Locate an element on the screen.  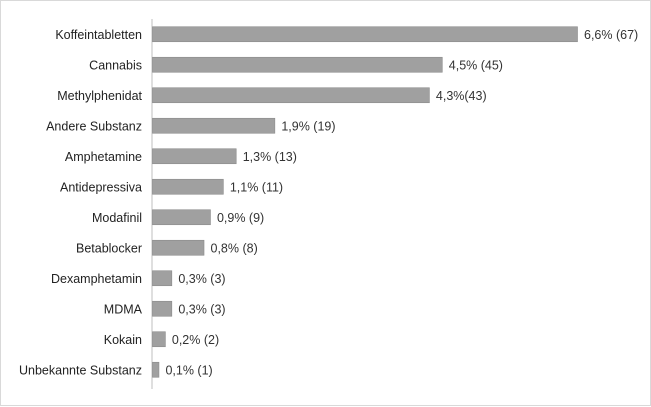
category-label: Modafinil is located at coordinates (117, 218).